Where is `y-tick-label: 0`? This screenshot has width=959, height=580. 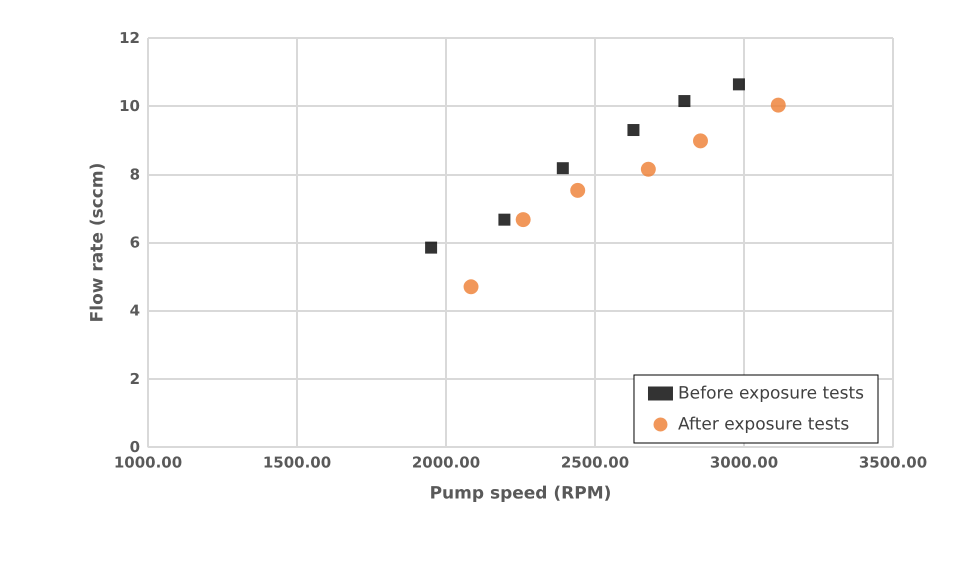 y-tick-label: 0 is located at coordinates (135, 447).